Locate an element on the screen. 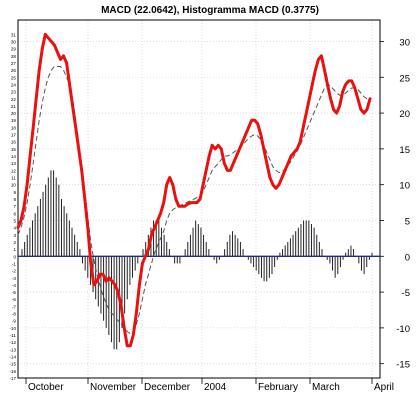 The height and width of the screenshot is (405, 420). y-tick-left: 26 is located at coordinates (14, 70).